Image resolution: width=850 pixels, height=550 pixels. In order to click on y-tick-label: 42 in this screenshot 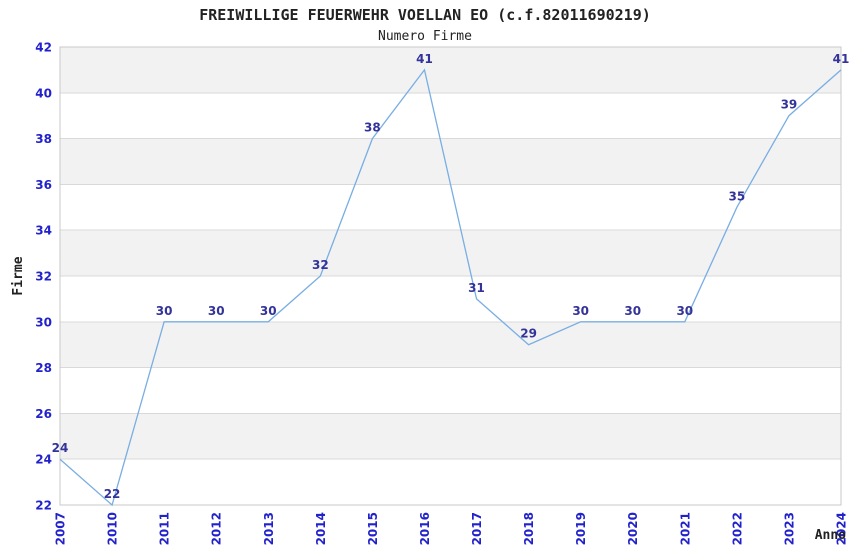, I will do `click(43, 48)`.